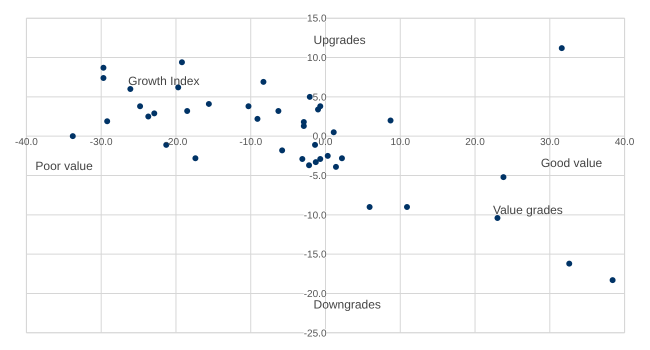 The height and width of the screenshot is (350, 650). I want to click on y-tick-label: -5.0, so click(318, 176).